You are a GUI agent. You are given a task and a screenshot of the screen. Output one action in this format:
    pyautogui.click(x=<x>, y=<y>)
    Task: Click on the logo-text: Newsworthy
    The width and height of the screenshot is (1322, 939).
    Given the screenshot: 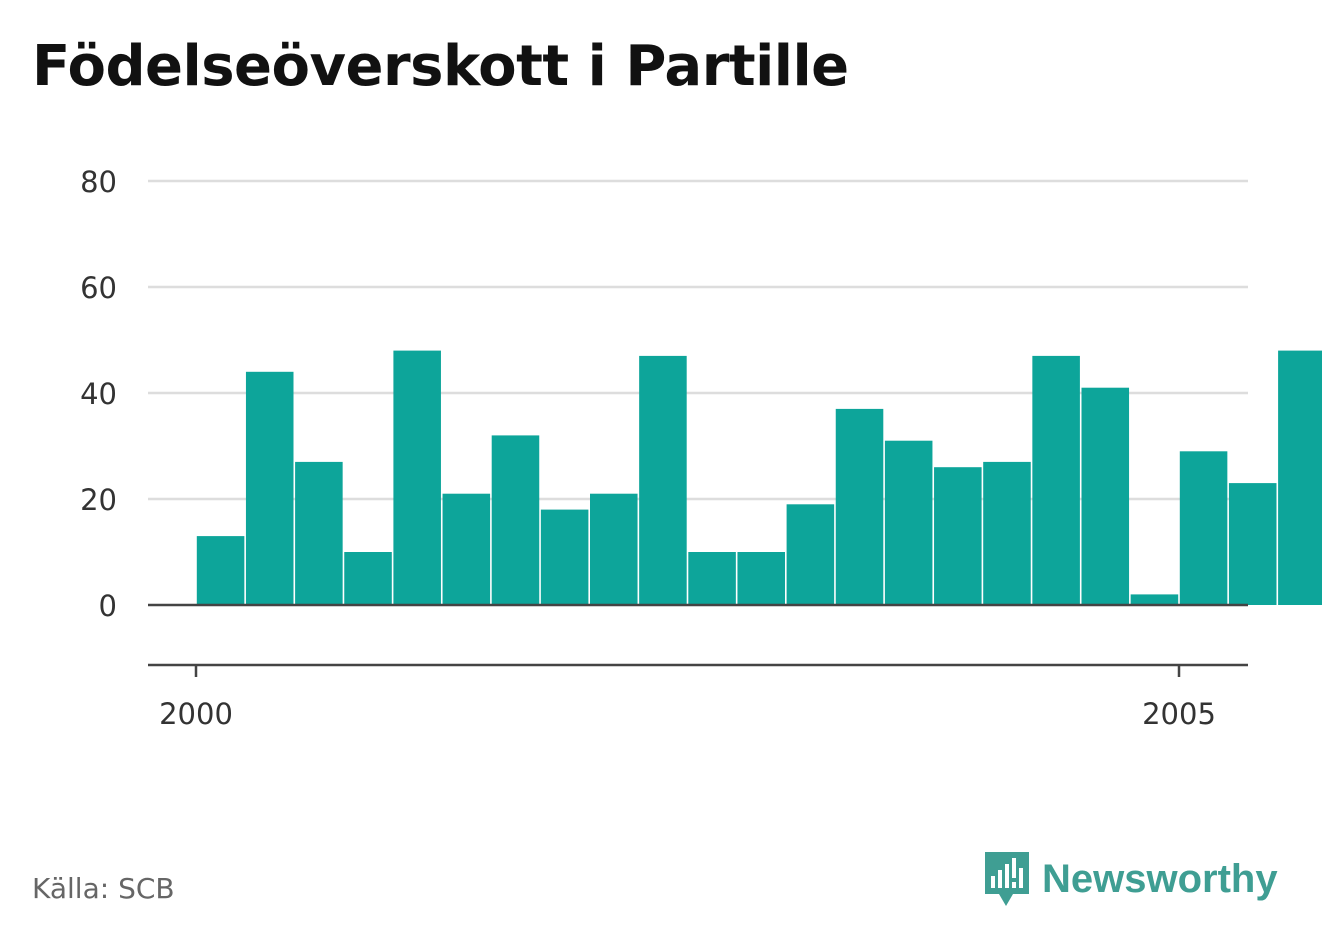 What is the action you would take?
    pyautogui.click(x=1160, y=878)
    